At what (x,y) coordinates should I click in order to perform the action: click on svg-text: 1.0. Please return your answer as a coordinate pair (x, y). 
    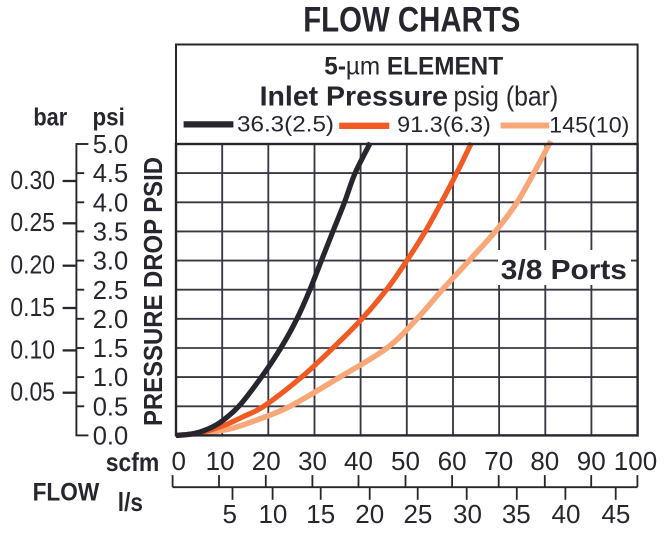
    Looking at the image, I should click on (110, 378).